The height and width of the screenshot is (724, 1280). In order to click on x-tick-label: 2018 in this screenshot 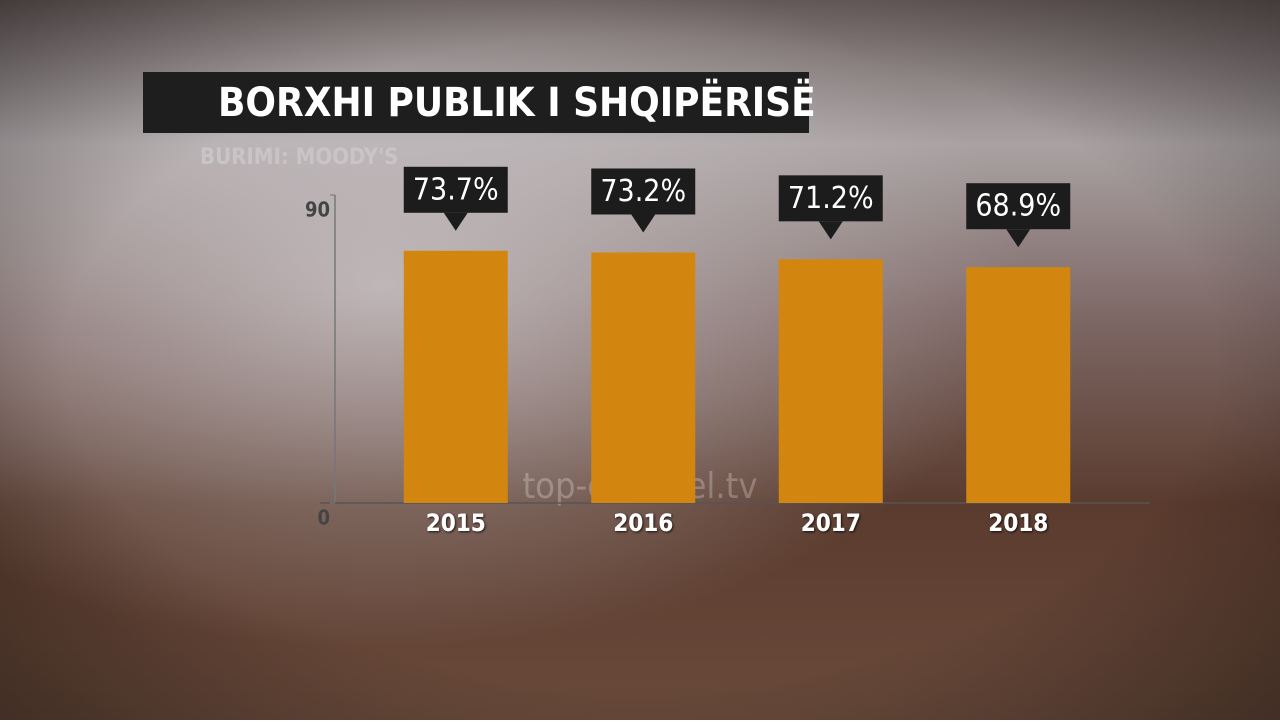, I will do `click(1018, 523)`.